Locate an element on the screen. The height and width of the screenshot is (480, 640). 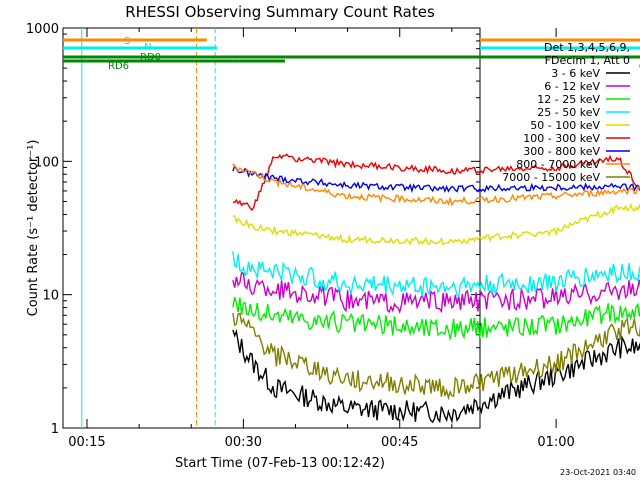
x-tick-label: 00:30 is located at coordinates (243, 442).